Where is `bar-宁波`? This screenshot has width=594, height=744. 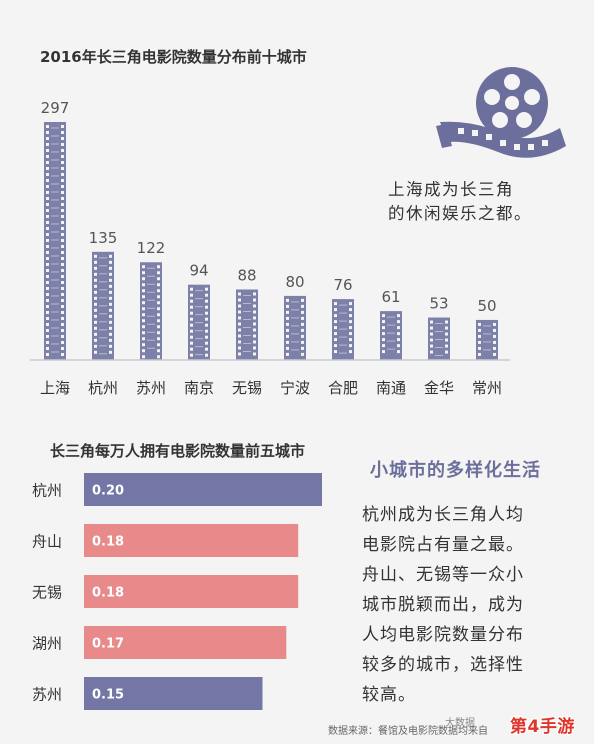
bar-宁波 is located at coordinates (295, 327).